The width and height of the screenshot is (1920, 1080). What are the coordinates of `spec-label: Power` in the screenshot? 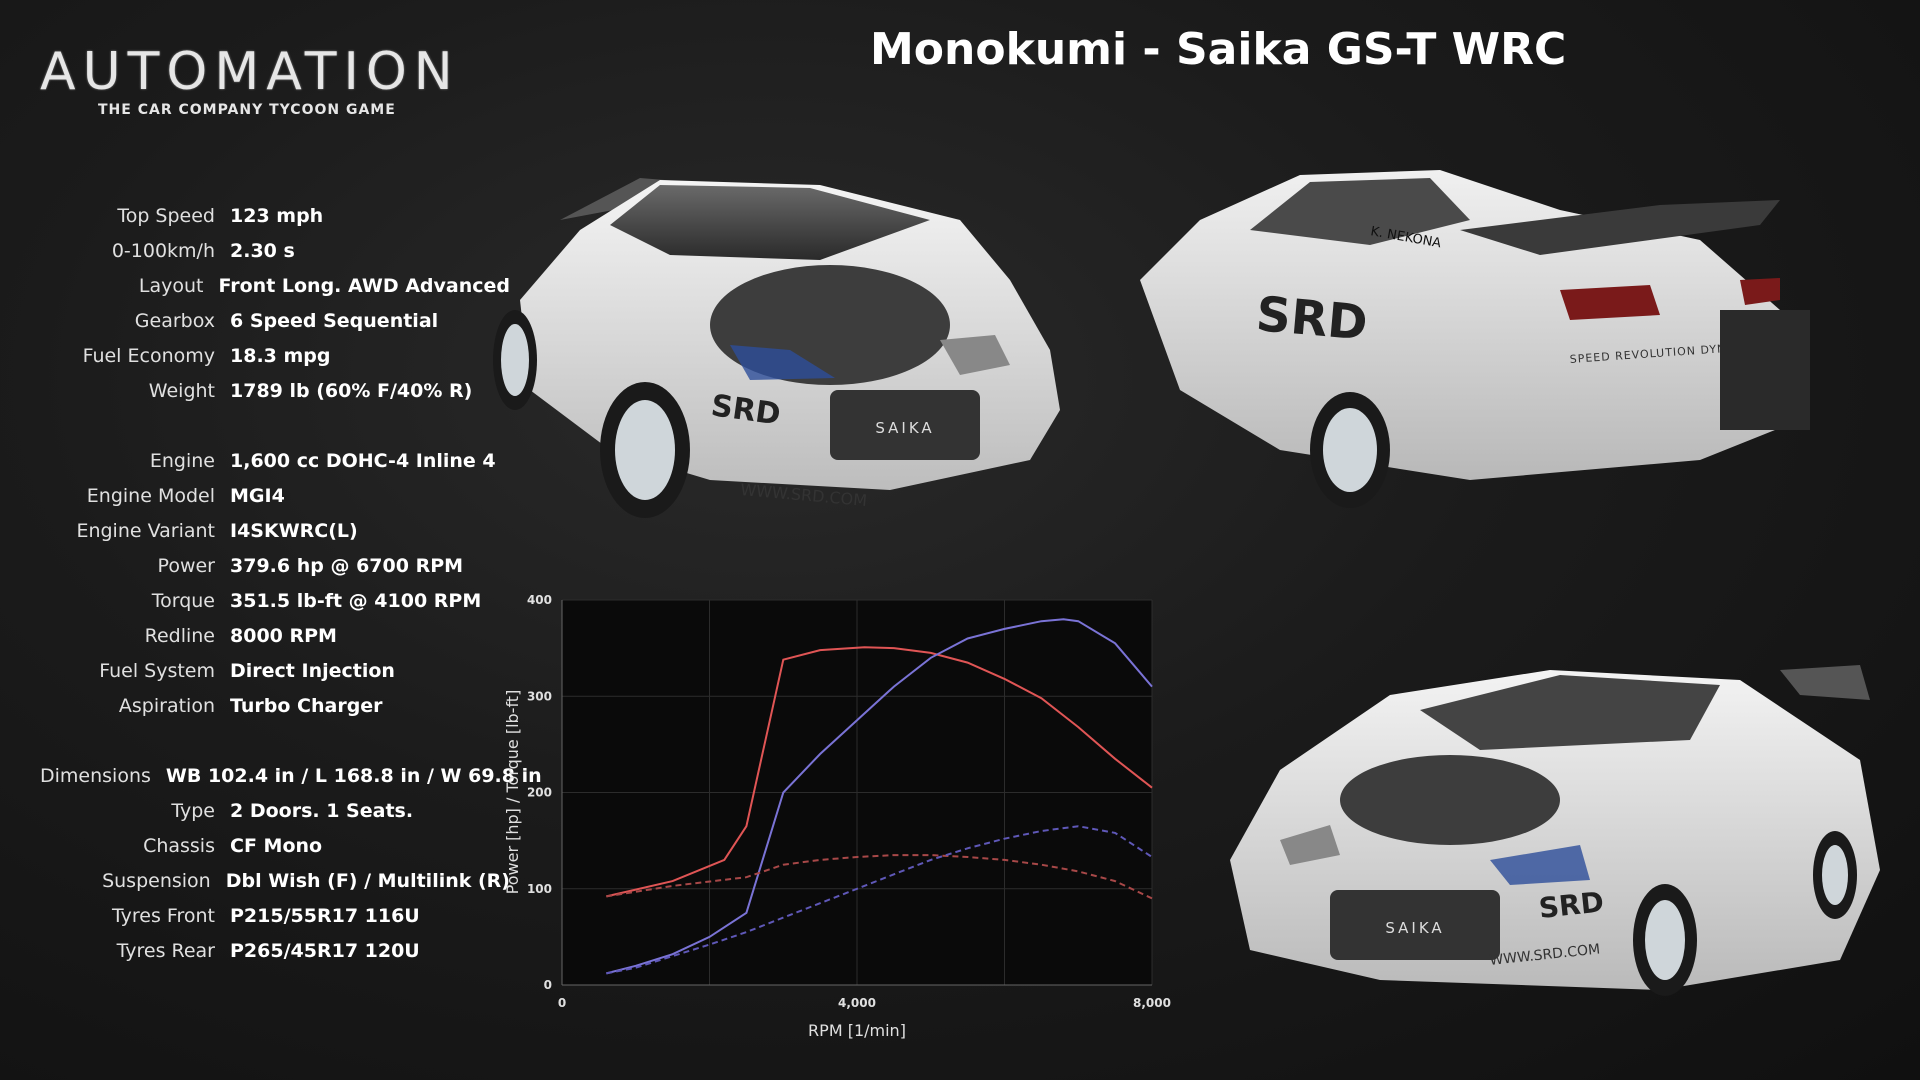 It's located at (186, 565).